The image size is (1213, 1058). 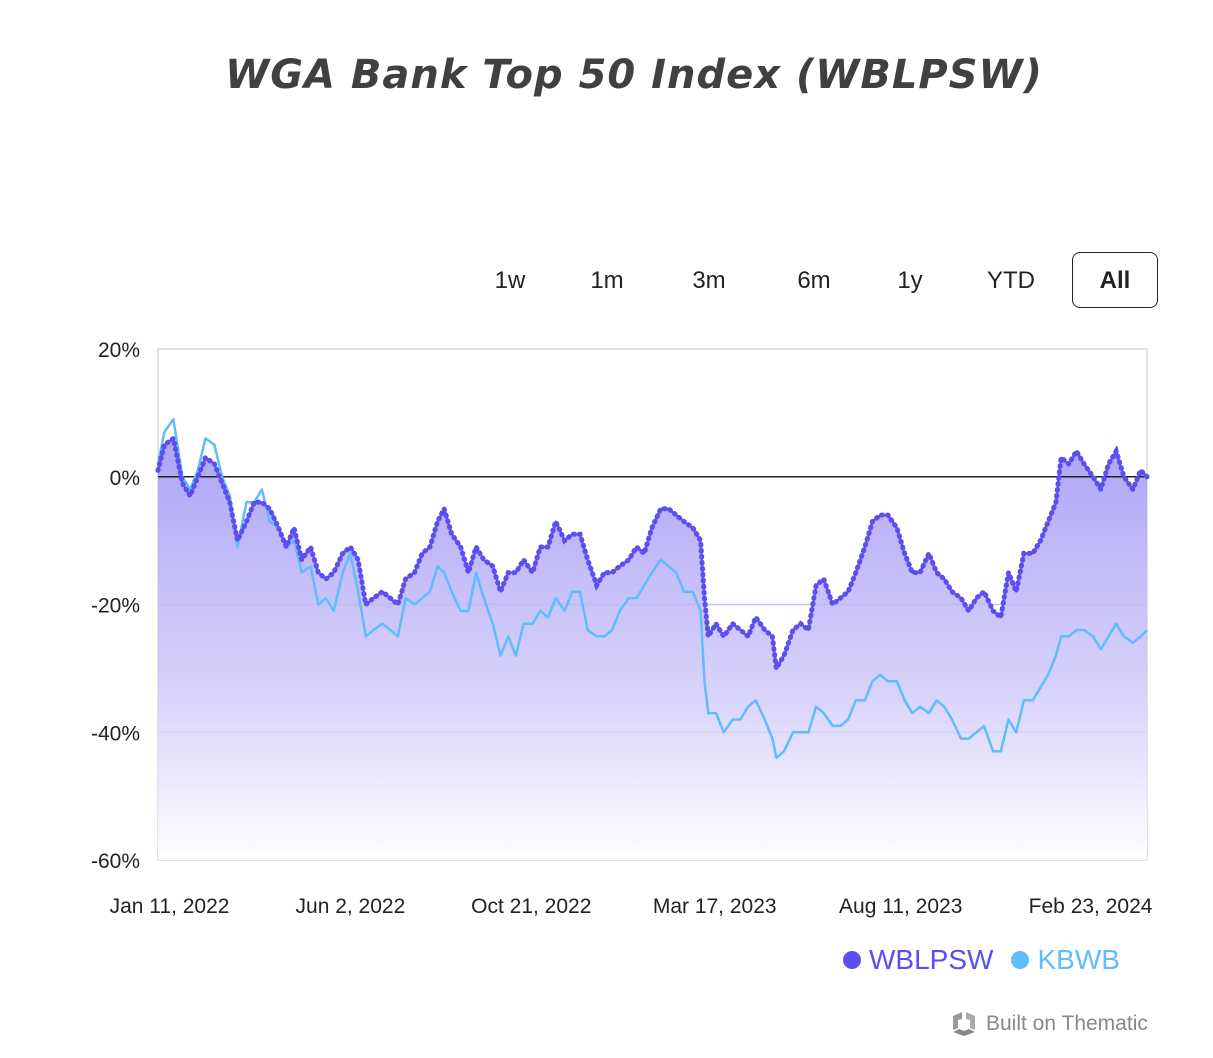 I want to click on range-1m-button: 1m, so click(x=607, y=280).